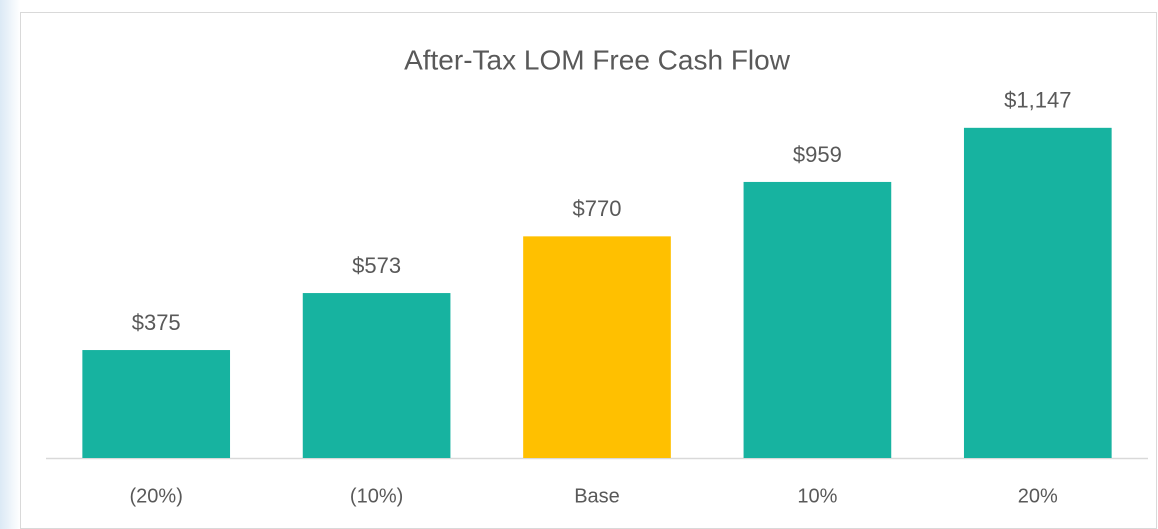  Describe the element at coordinates (1038, 496) in the screenshot. I see `x-tick-label: 20%` at that location.